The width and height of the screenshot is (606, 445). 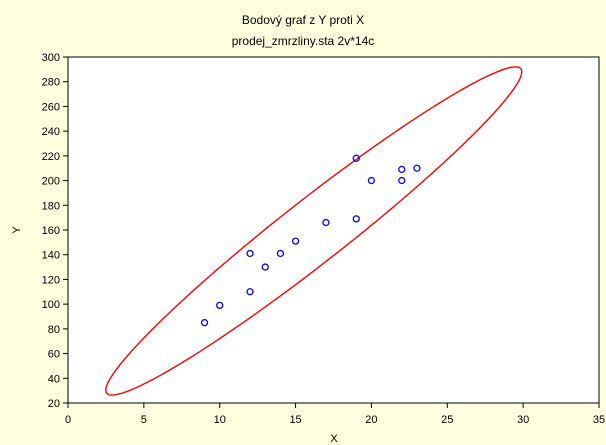 I want to click on y-tick-label: 220, so click(x=51, y=157).